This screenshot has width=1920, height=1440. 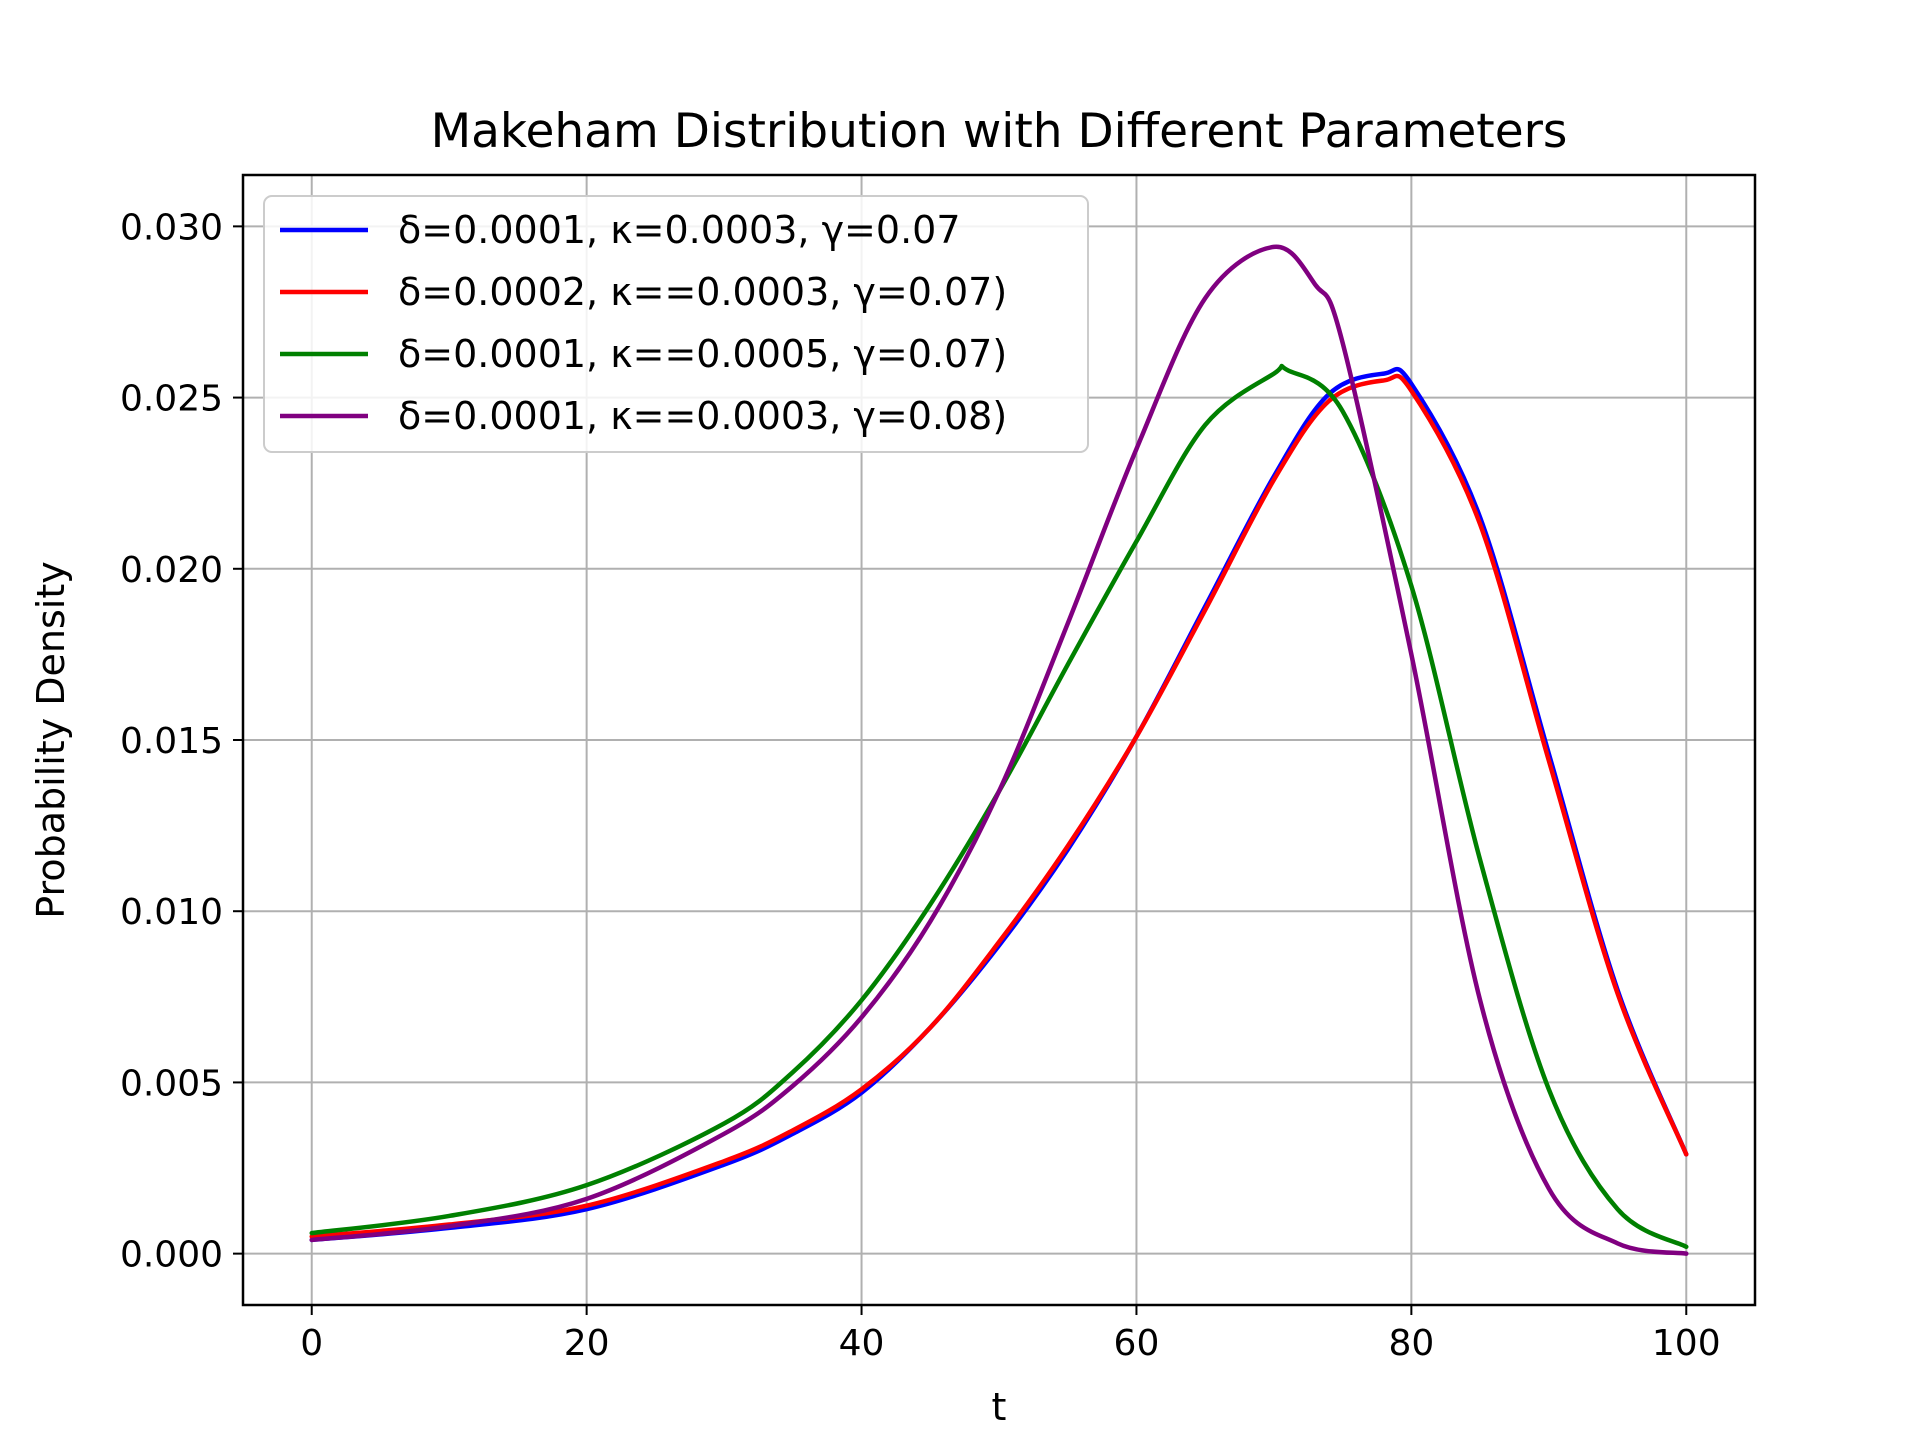 What do you see at coordinates (171, 1255) in the screenshot?
I see `y-tick-label: 0.000` at bounding box center [171, 1255].